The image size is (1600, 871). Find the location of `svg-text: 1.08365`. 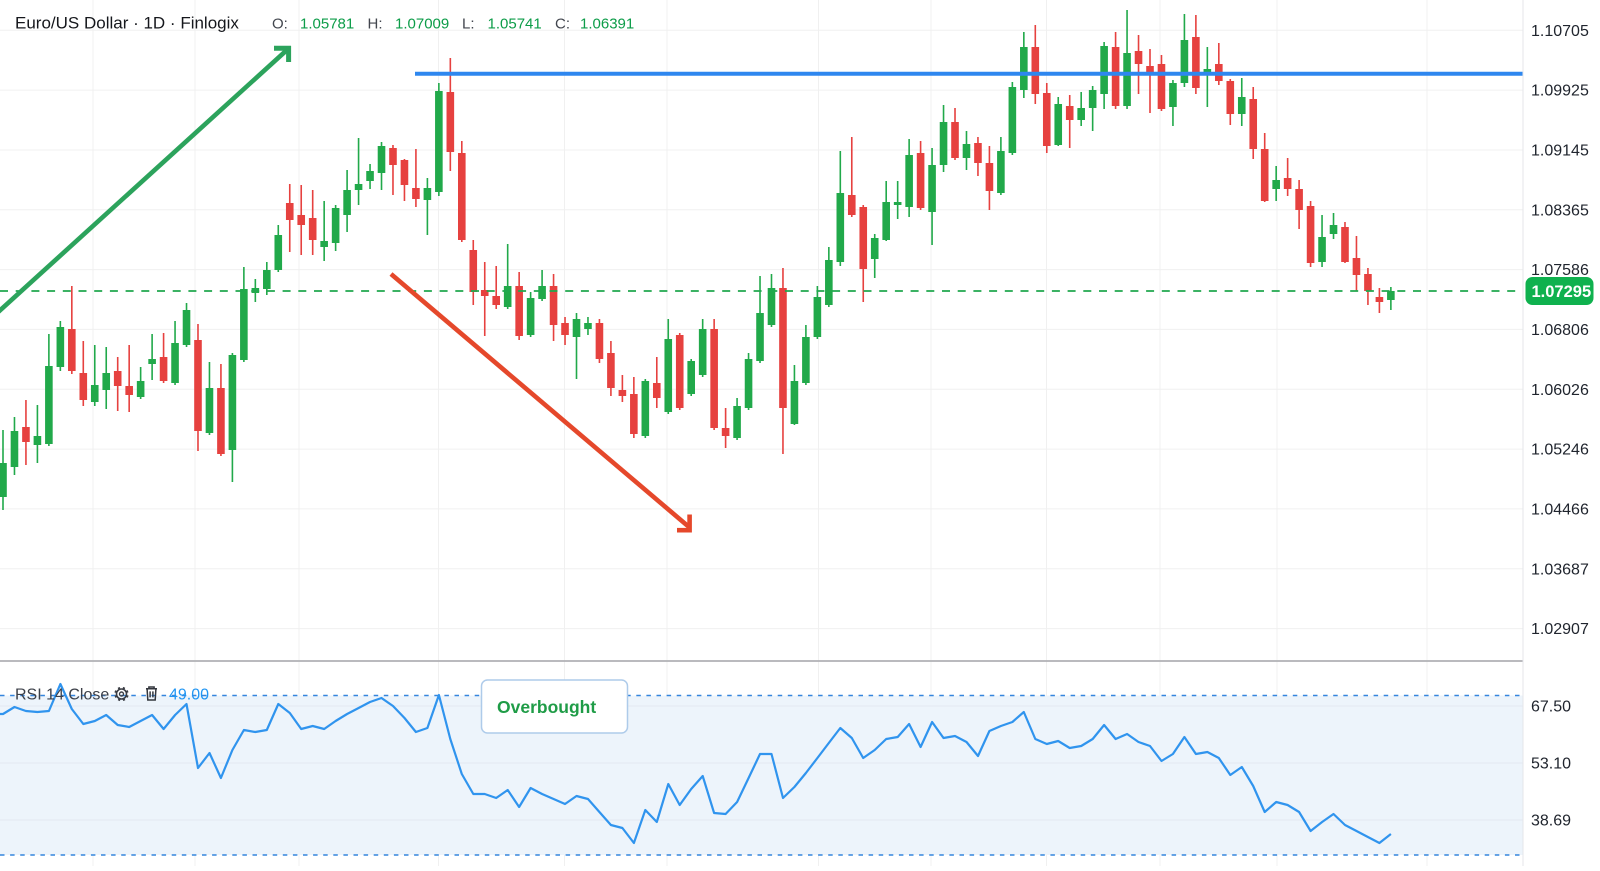

svg-text: 1.08365 is located at coordinates (1560, 210).